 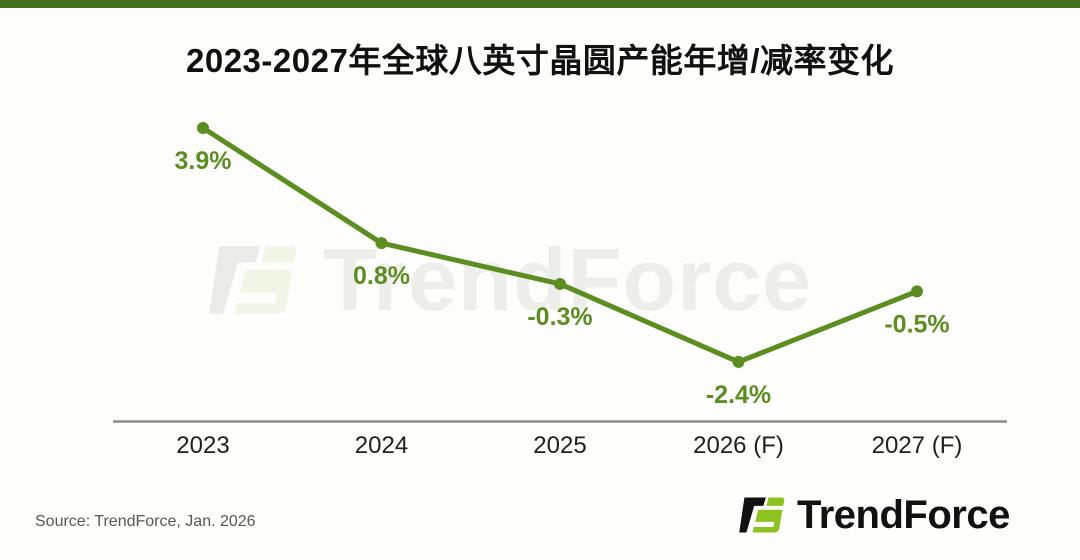 I want to click on value-label-2023: 3.9%, so click(x=203, y=161).